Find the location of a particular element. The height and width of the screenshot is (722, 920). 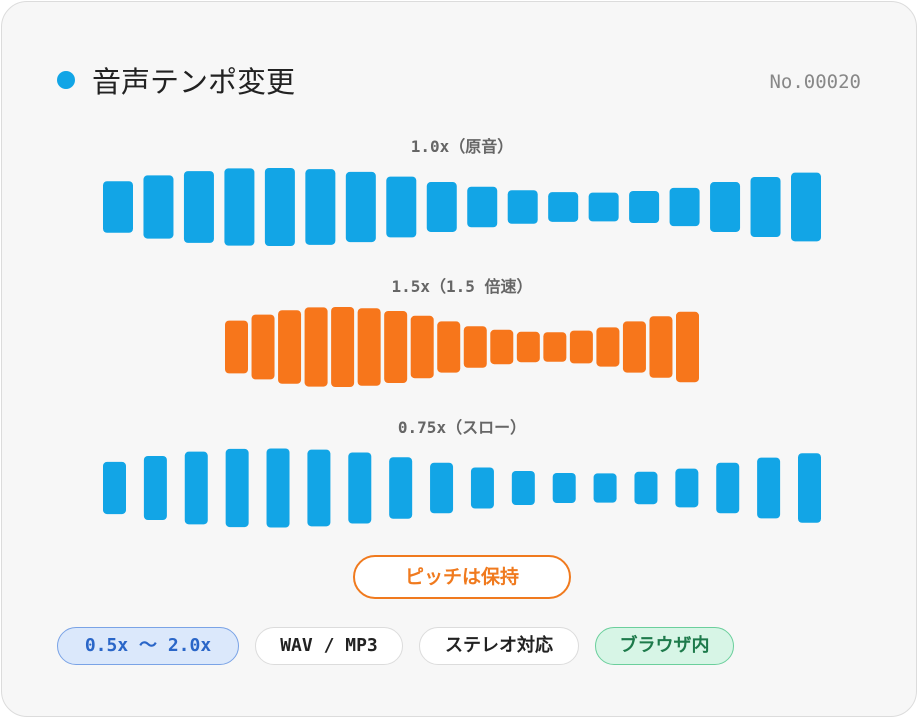

badge: ピッチは保持 is located at coordinates (462, 577).